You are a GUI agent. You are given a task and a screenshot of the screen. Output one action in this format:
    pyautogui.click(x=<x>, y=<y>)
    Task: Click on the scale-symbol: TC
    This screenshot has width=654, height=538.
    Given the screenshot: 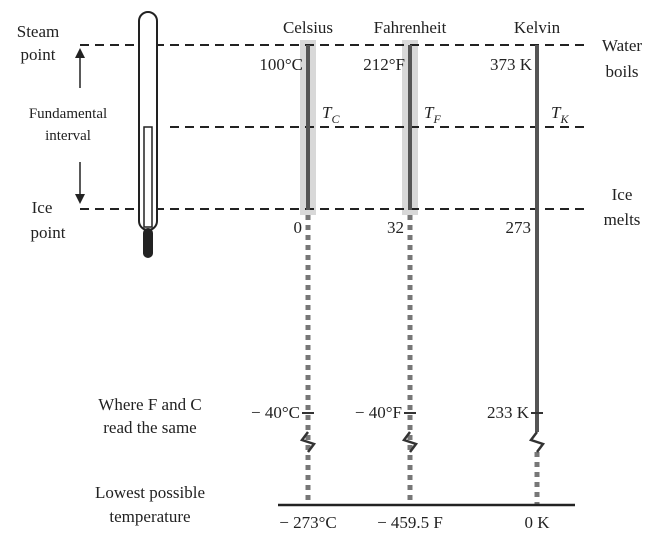 What is the action you would take?
    pyautogui.click(x=331, y=114)
    